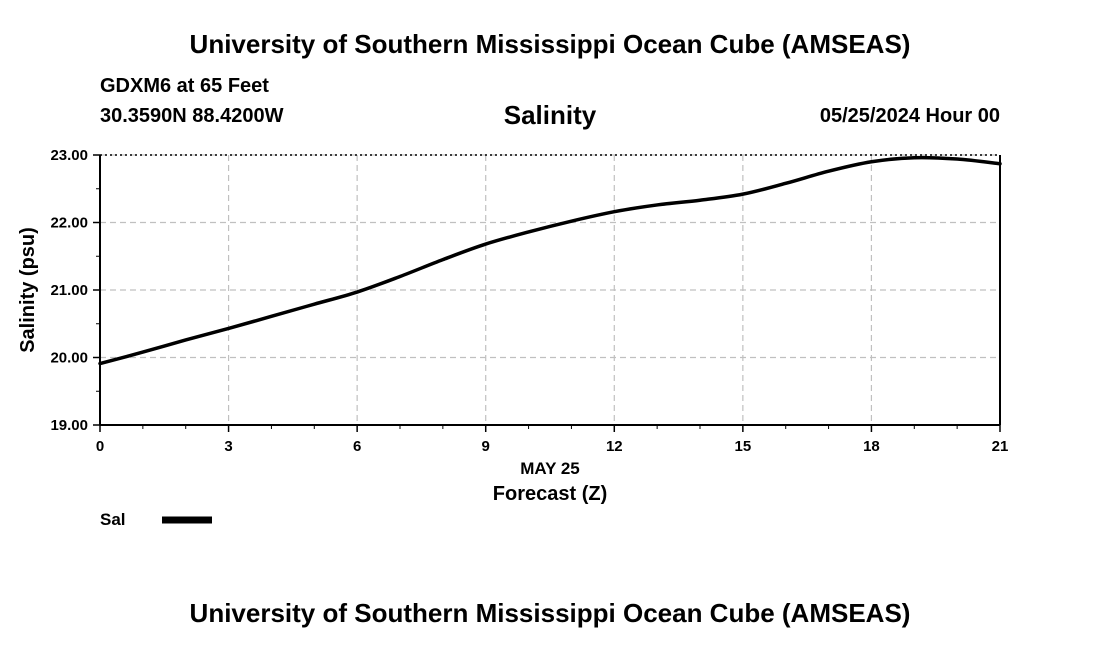  What do you see at coordinates (486, 446) in the screenshot?
I see `x-tick-label: 9` at bounding box center [486, 446].